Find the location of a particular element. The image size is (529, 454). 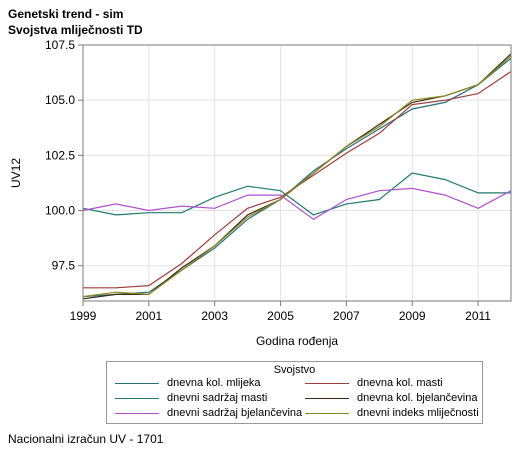

chart-title: Genetski trend - sim is located at coordinates (66, 14).